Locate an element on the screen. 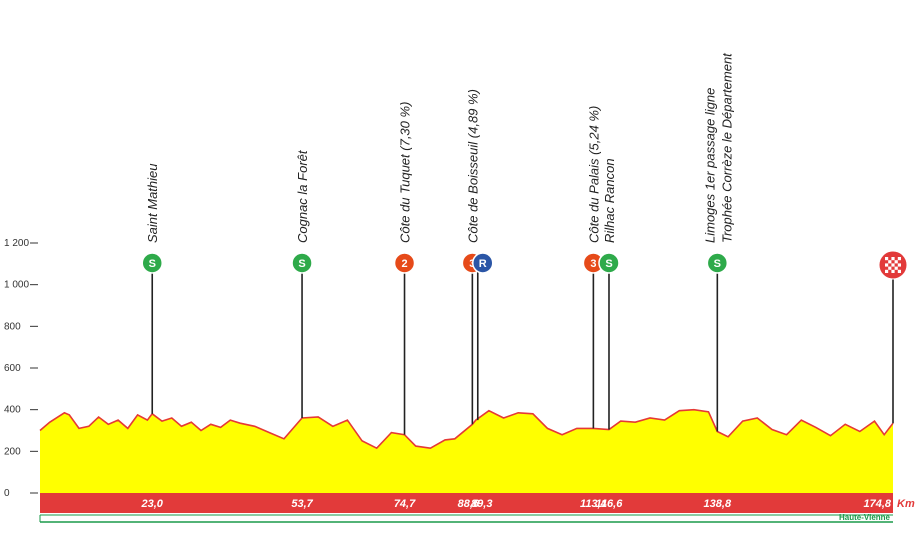 This screenshot has width=920, height=545. badge-label: R is located at coordinates (483, 264).